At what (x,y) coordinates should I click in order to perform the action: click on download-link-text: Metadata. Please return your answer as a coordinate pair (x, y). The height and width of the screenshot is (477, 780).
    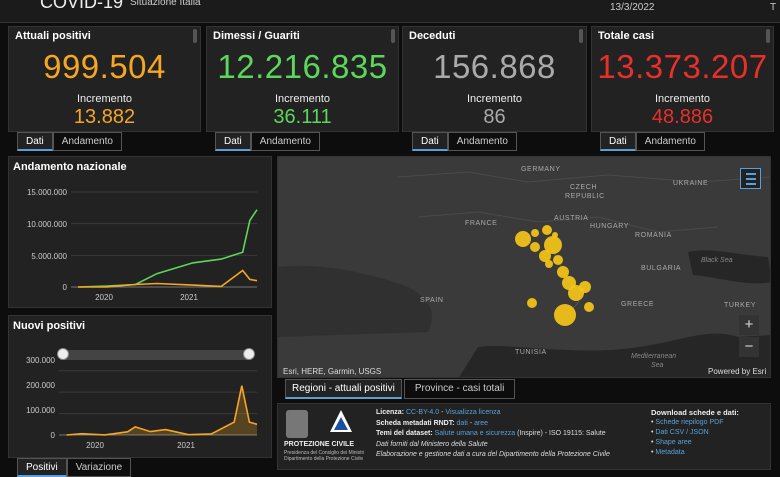
    Looking at the image, I should click on (670, 452).